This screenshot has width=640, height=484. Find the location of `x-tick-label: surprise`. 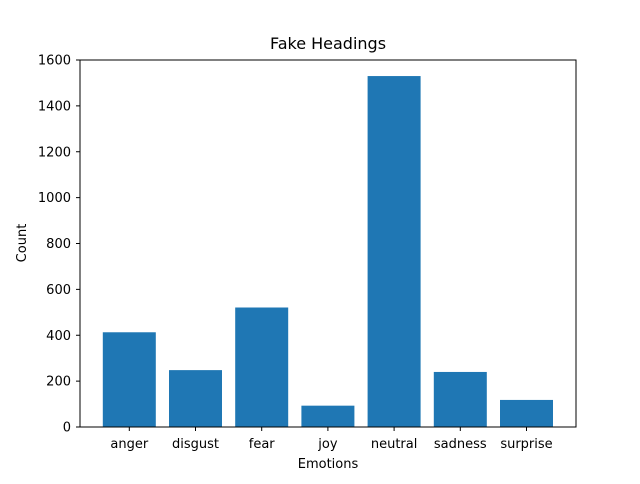

x-tick-label: surprise is located at coordinates (526, 444).